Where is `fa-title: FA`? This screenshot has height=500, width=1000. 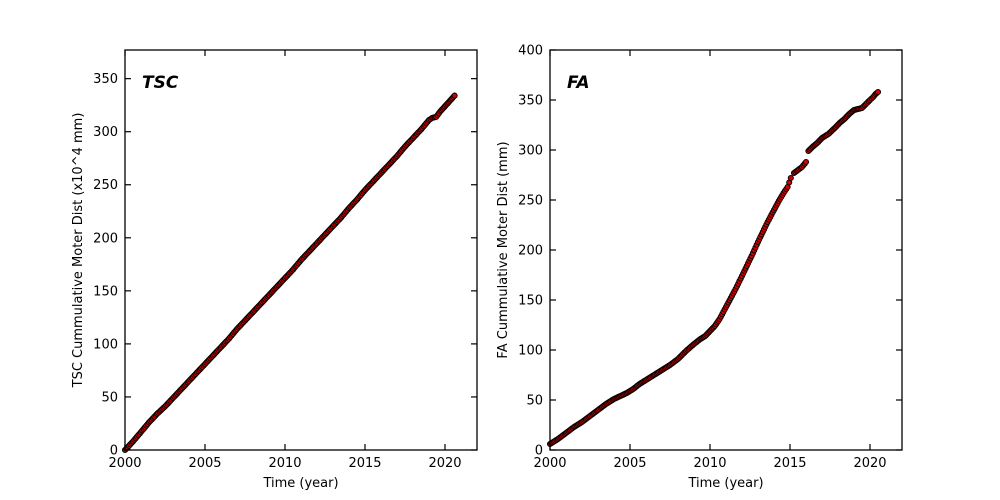
fa-title: FA is located at coordinates (578, 83).